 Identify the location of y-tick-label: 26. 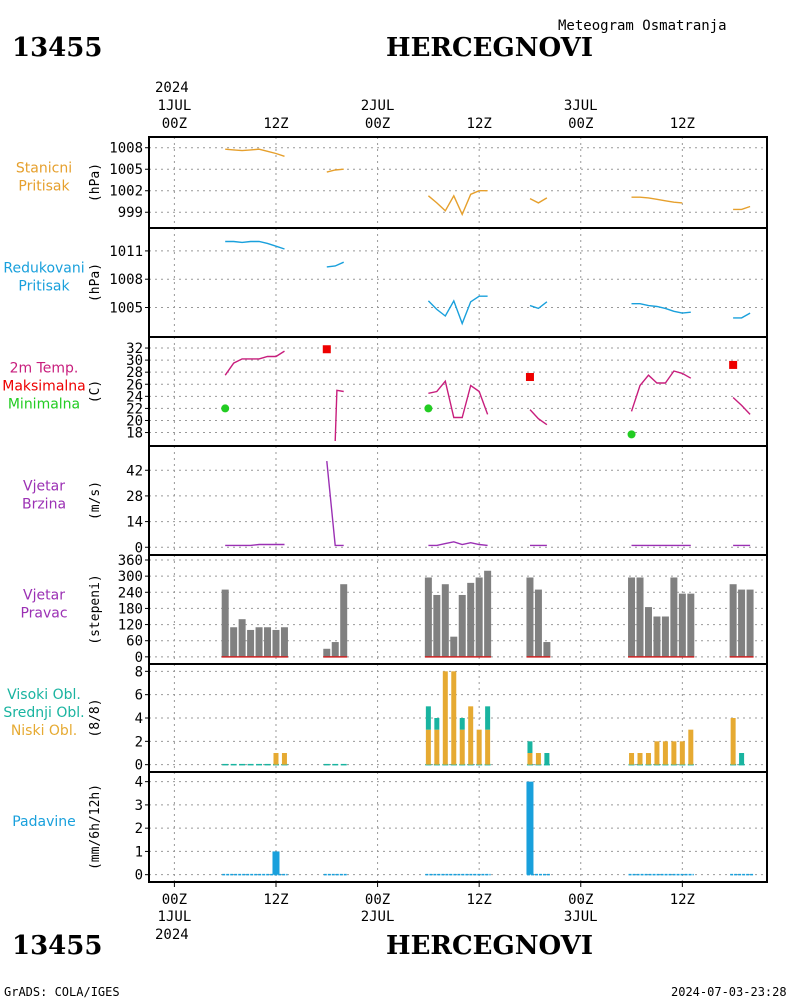
(134, 385).